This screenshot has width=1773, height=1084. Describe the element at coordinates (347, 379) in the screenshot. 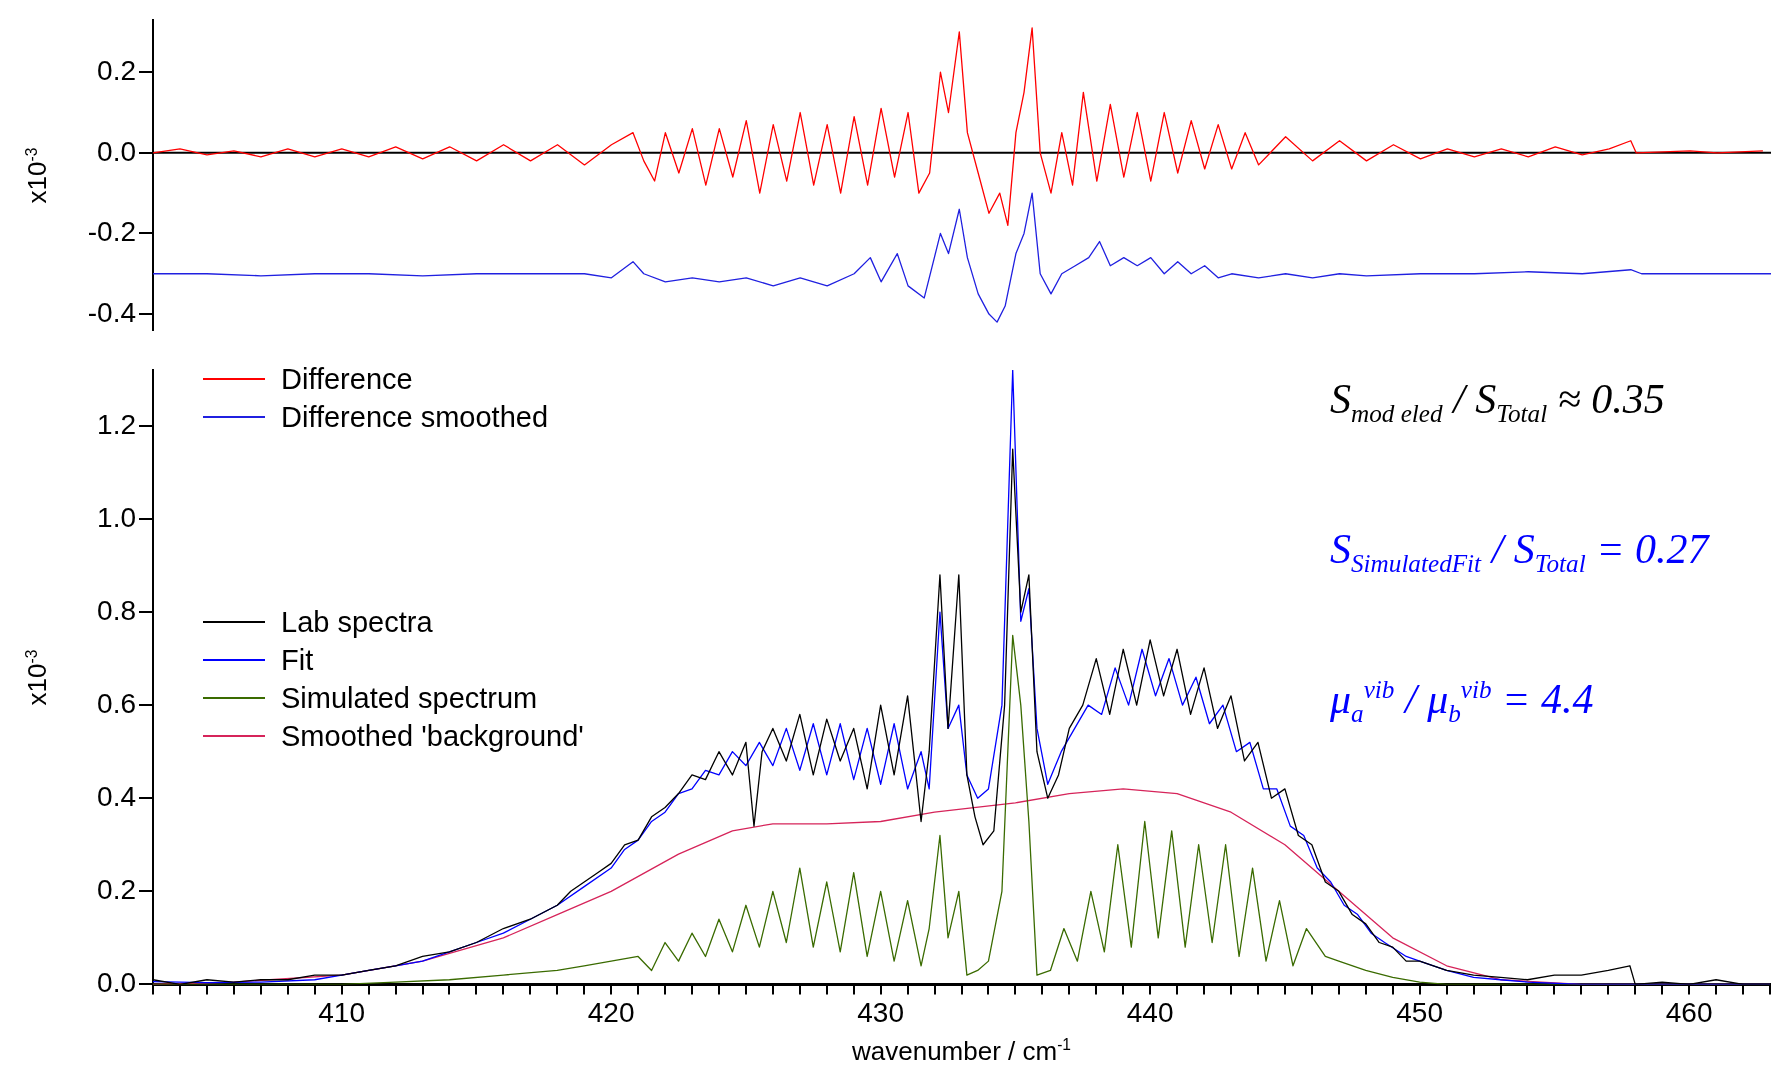

I see `legend-label: Difference` at that location.